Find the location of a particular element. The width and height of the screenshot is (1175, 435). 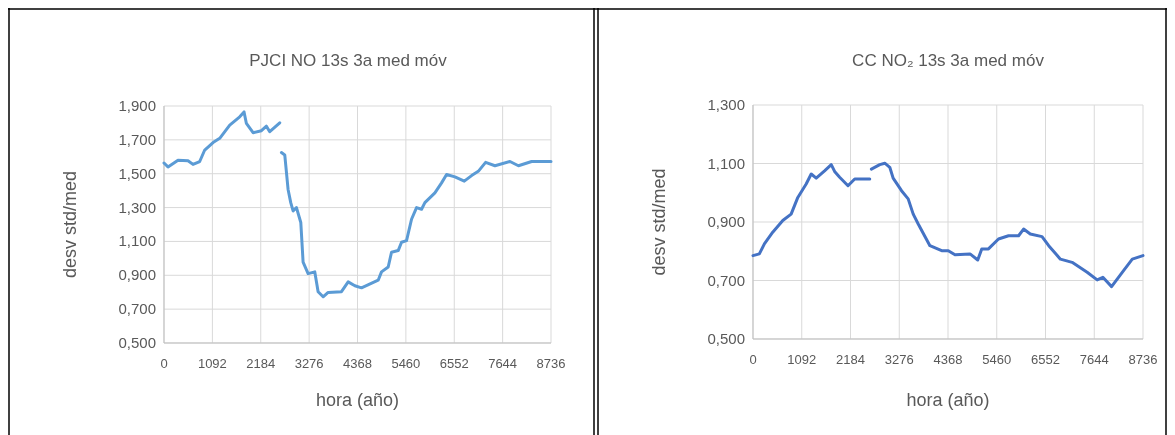

y-tick-label: 1,700 is located at coordinates (137, 139).